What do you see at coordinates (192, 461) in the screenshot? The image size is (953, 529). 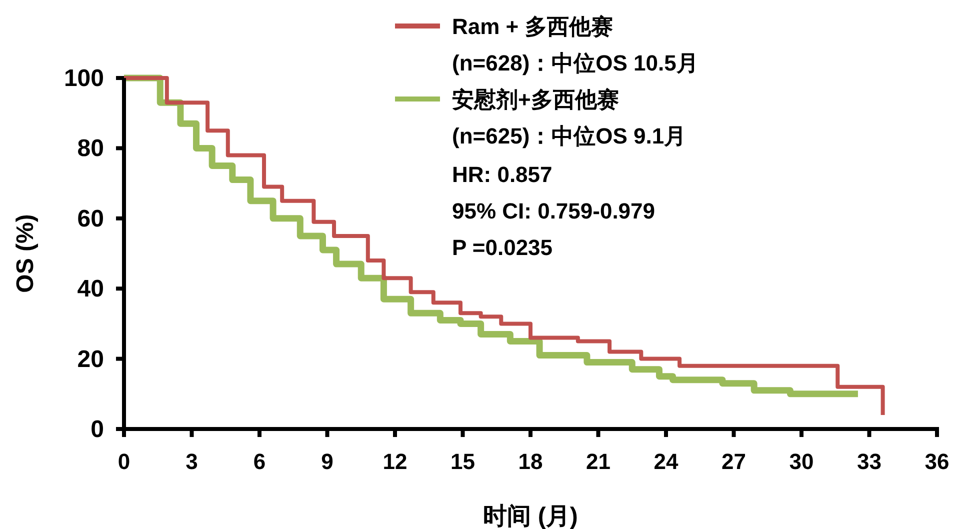 I see `x-tick-label: 3` at bounding box center [192, 461].